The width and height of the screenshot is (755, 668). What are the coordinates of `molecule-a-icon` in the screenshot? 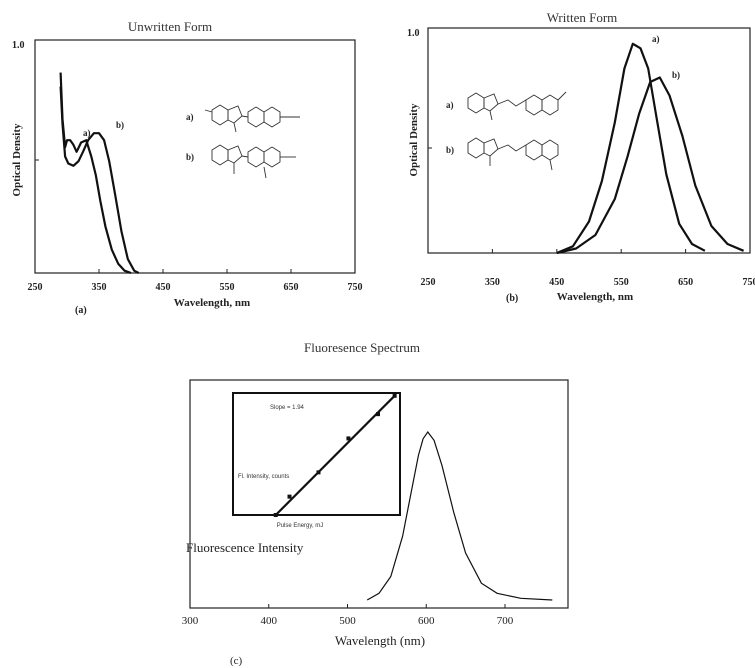 It's located at (252, 118).